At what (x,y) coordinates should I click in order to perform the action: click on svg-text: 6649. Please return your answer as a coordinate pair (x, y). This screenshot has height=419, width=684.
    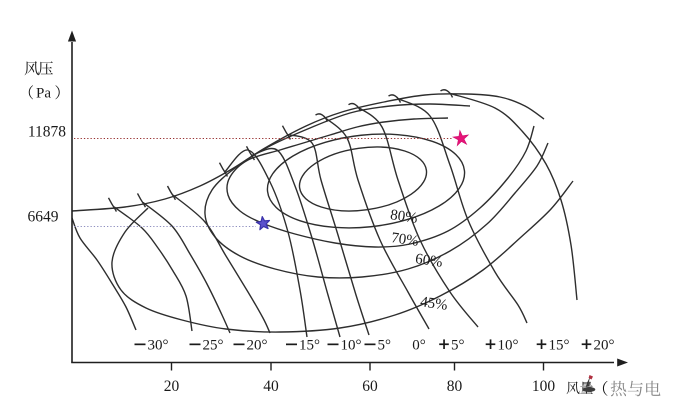
    Looking at the image, I should click on (43, 217).